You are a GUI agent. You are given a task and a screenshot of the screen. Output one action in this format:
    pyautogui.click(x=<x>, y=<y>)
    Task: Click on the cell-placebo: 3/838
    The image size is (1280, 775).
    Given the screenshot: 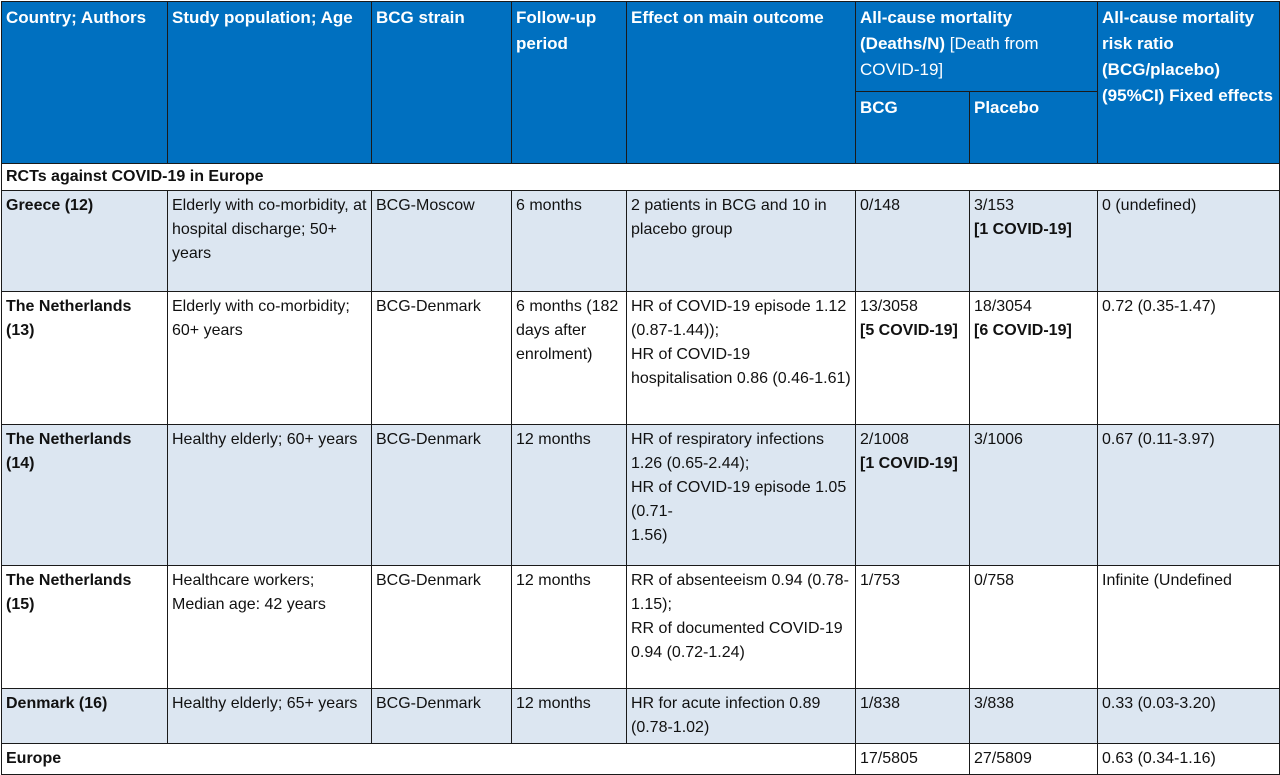 What is the action you would take?
    pyautogui.click(x=1033, y=716)
    